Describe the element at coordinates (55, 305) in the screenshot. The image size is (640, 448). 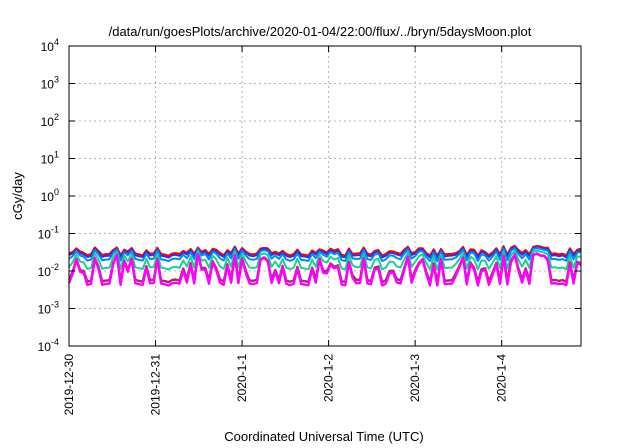
I see `y-tick-label-exponent: -3` at that location.